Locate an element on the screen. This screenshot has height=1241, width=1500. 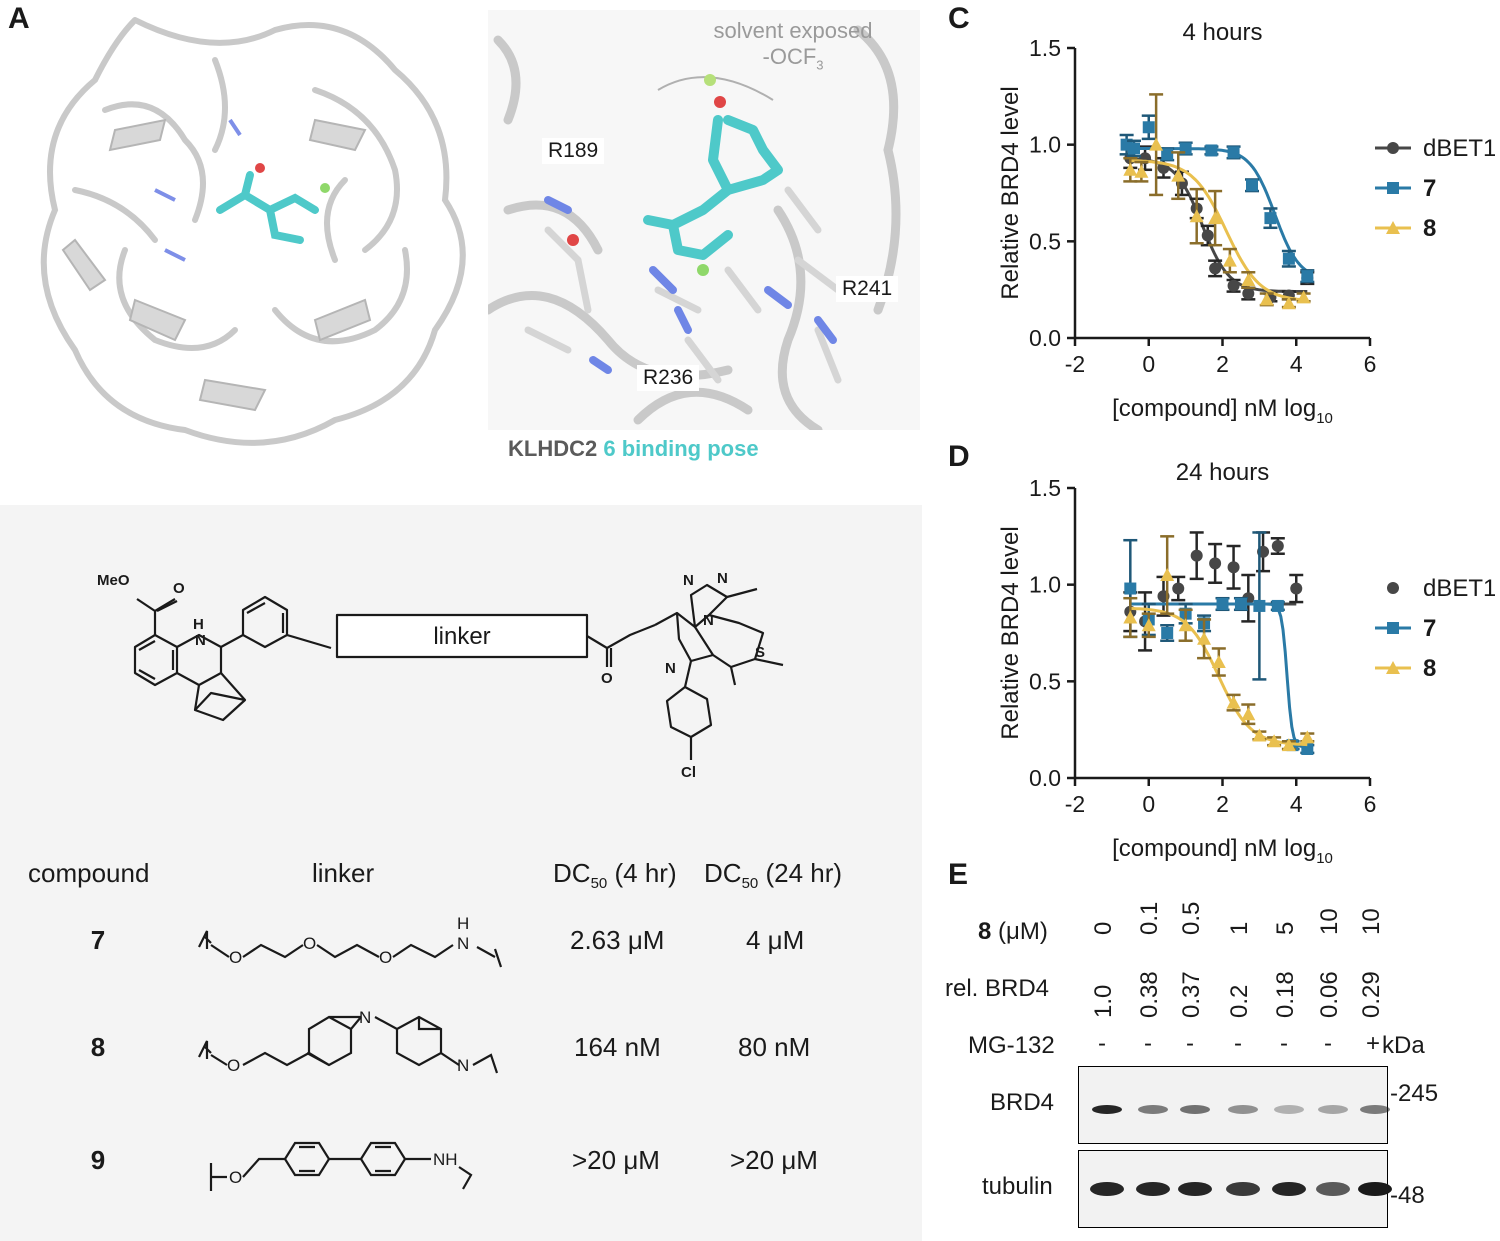
header-dc50-4hr: DC50 (4 hr) is located at coordinates (615, 875).